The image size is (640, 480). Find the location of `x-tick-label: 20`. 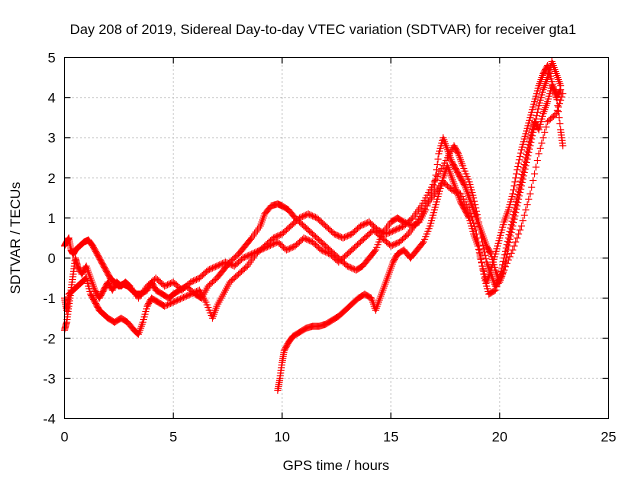

x-tick-label: 20 is located at coordinates (500, 437).